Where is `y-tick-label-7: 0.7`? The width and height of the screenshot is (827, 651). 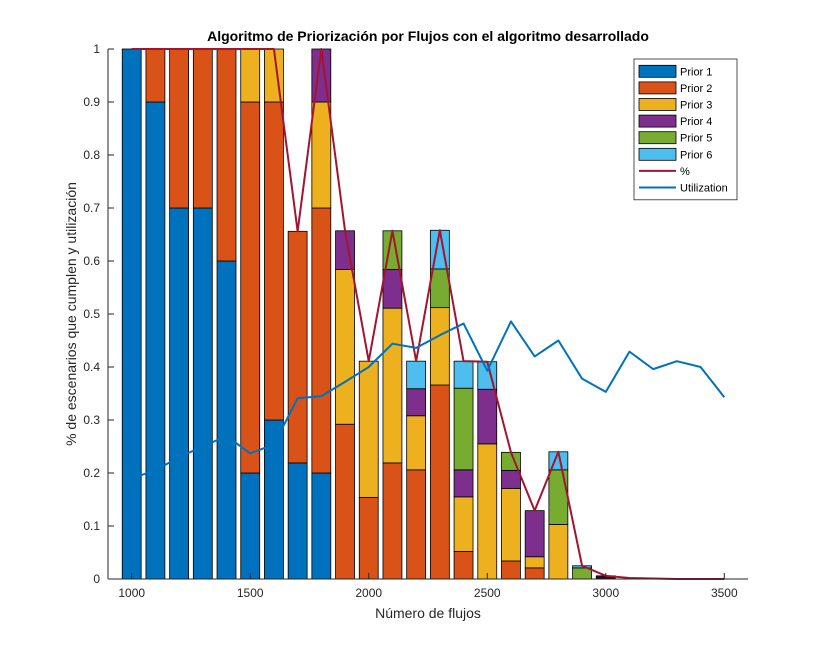 y-tick-label-7: 0.7 is located at coordinates (91, 208).